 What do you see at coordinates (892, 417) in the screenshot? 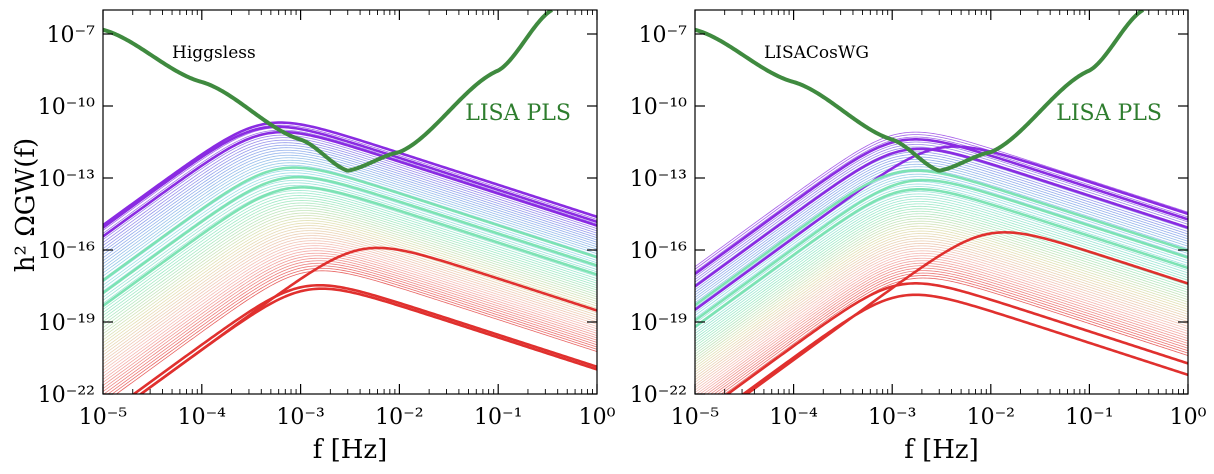
I see `x-tick-label: 10⁻³` at bounding box center [892, 417].